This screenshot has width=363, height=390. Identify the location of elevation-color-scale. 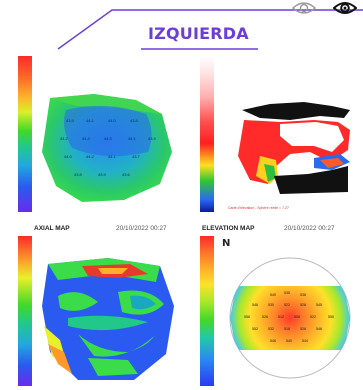
(207, 134).